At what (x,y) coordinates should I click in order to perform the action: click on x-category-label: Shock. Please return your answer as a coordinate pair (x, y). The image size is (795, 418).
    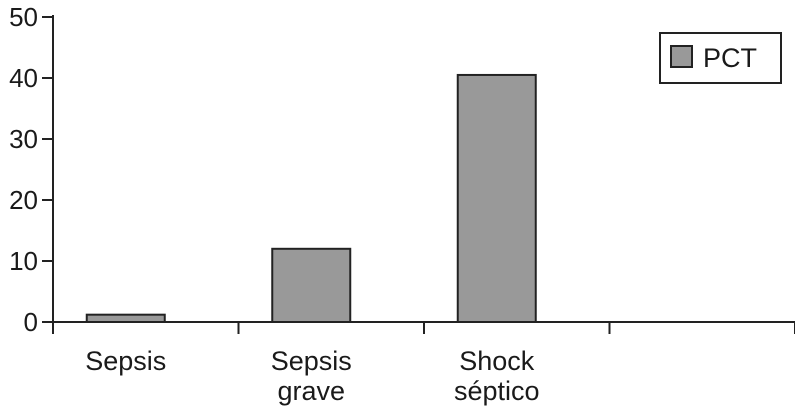
    Looking at the image, I should click on (497, 361).